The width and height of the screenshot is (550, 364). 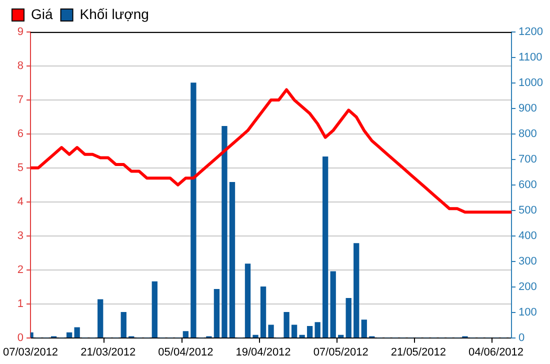 What do you see at coordinates (20, 32) in the screenshot?
I see `y-tick-label: 9` at bounding box center [20, 32].